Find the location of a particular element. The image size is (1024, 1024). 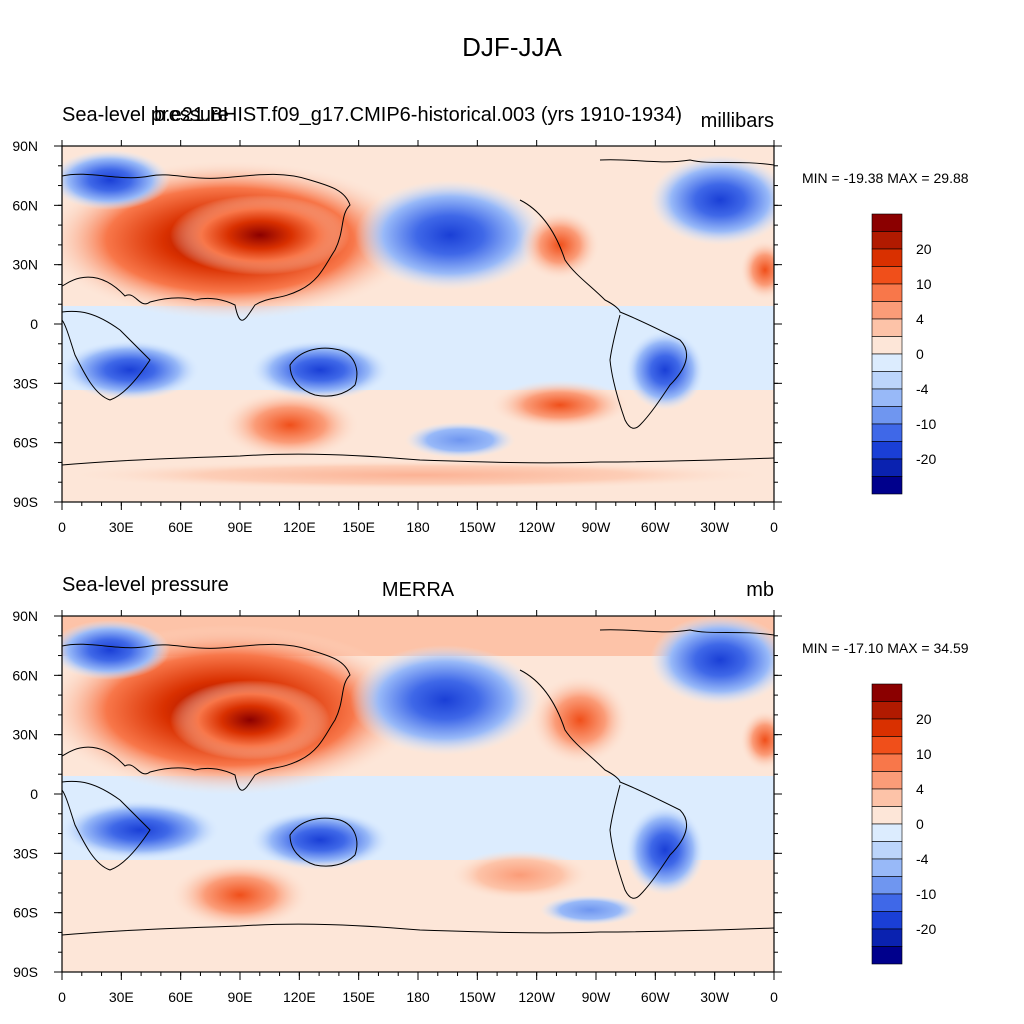

minmax-label: MIN = -17.10 MAX = 34.59 is located at coordinates (885, 648).